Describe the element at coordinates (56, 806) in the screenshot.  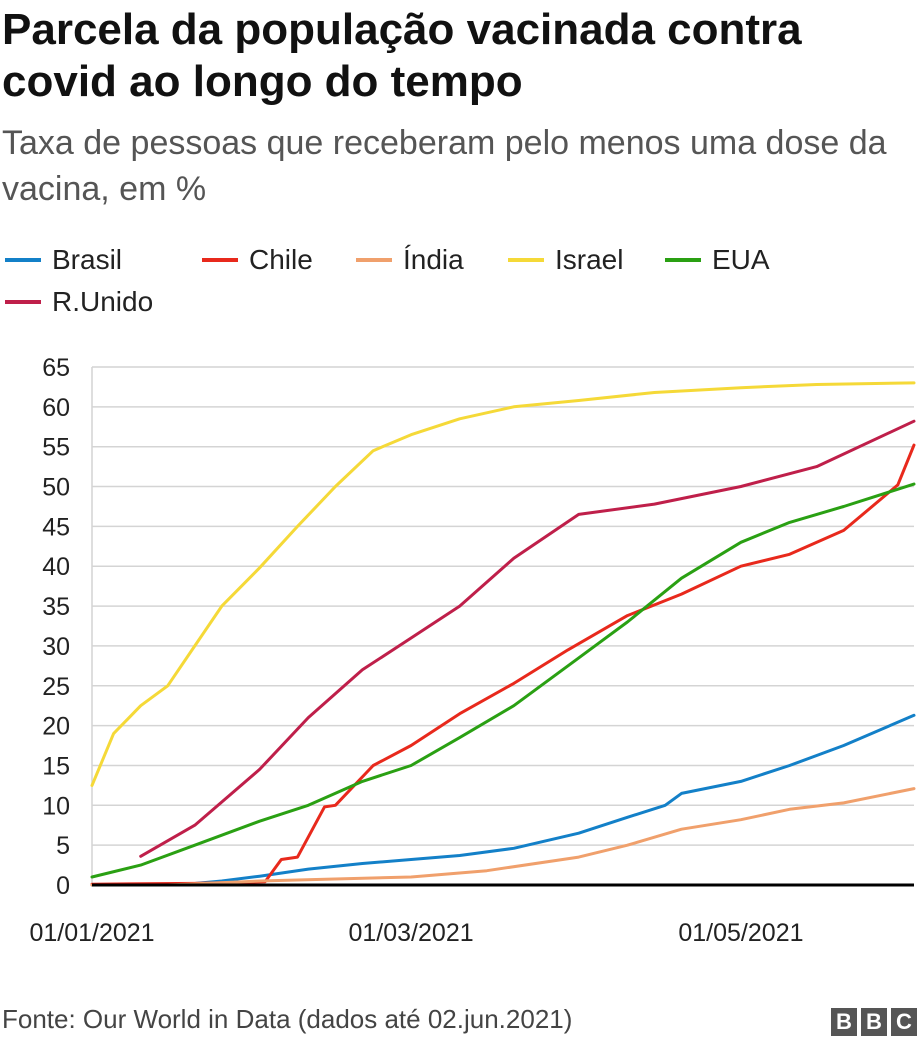
I see `y-tick-label: 10` at that location.